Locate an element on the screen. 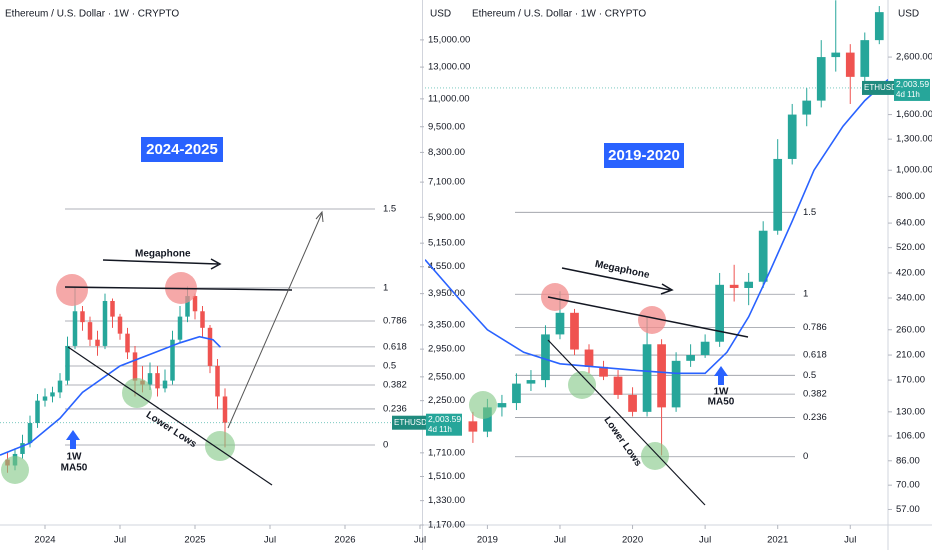 Image resolution: width=932 pixels, height=550 pixels. y-tick-label: 210.00 is located at coordinates (910, 355).